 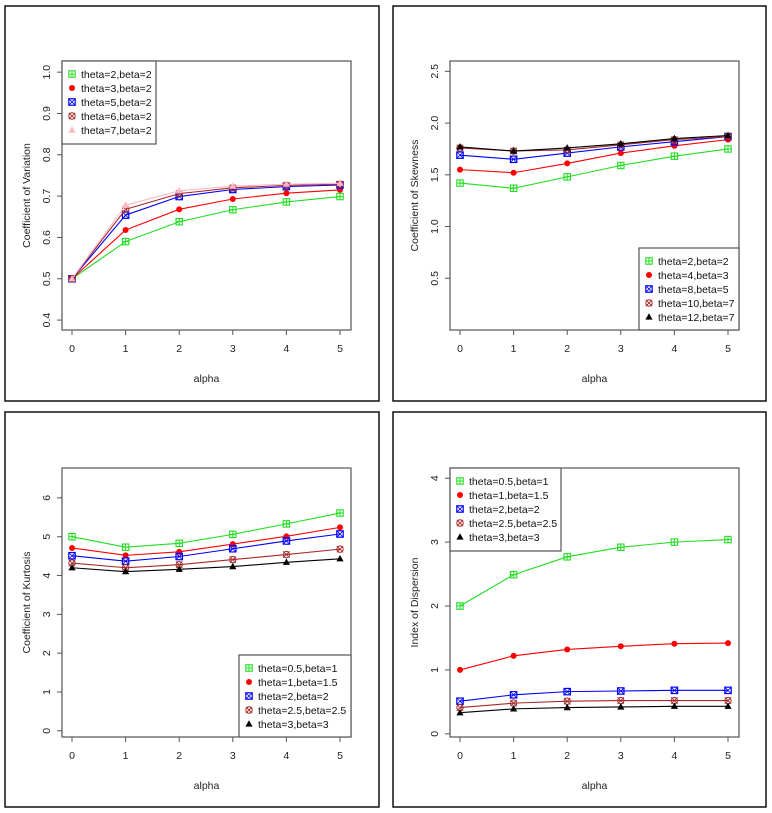 I want to click on y-tick-label: 0.5, so click(x=435, y=278).